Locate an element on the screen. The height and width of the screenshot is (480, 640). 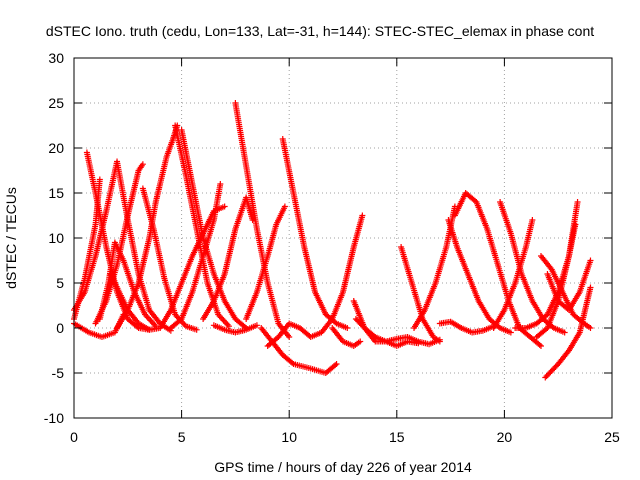
x-axis-label: GPS time / hours of day 226 of year 2014 is located at coordinates (343, 467).